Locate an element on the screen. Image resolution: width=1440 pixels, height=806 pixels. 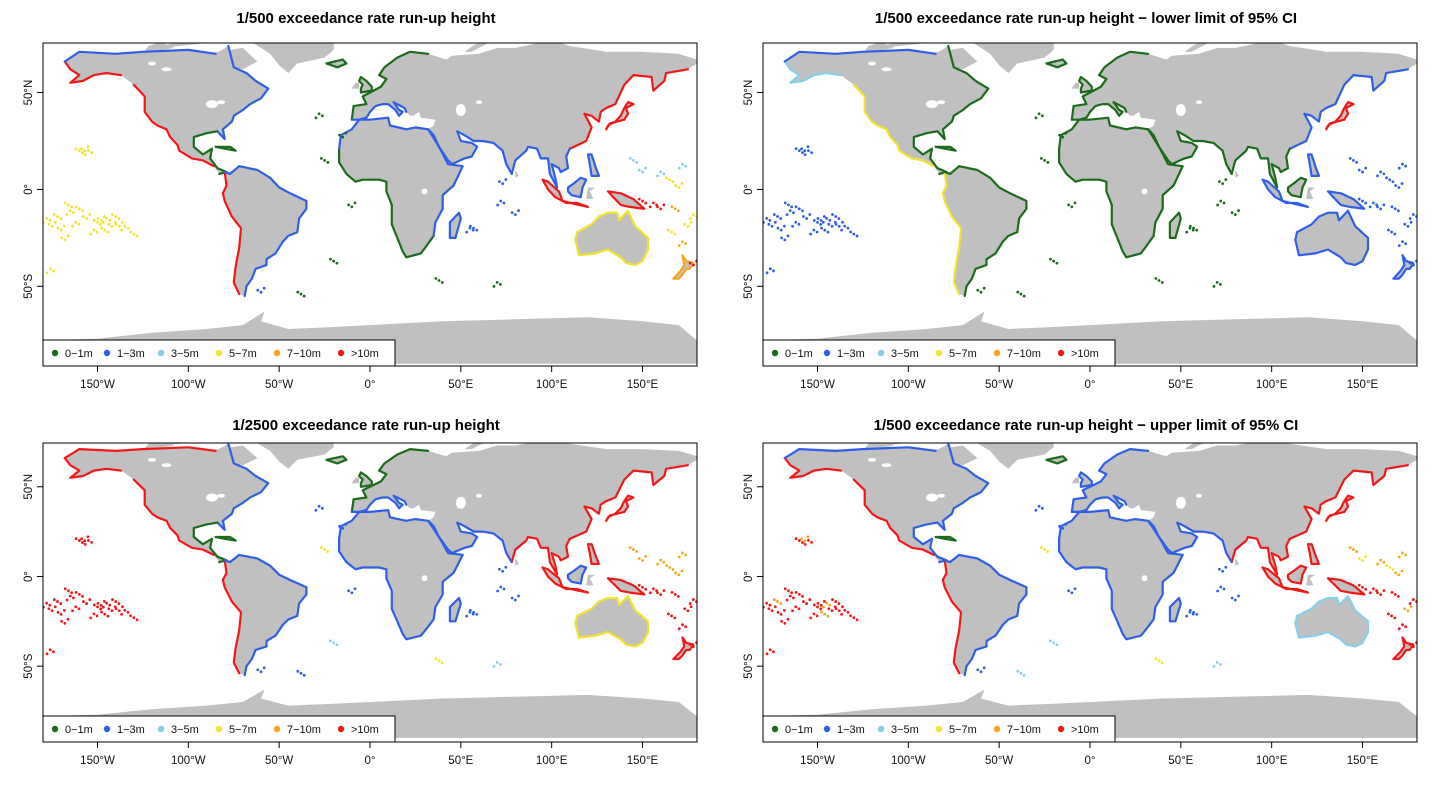
coast-runup-eastAsia is located at coordinates (1349, 502).